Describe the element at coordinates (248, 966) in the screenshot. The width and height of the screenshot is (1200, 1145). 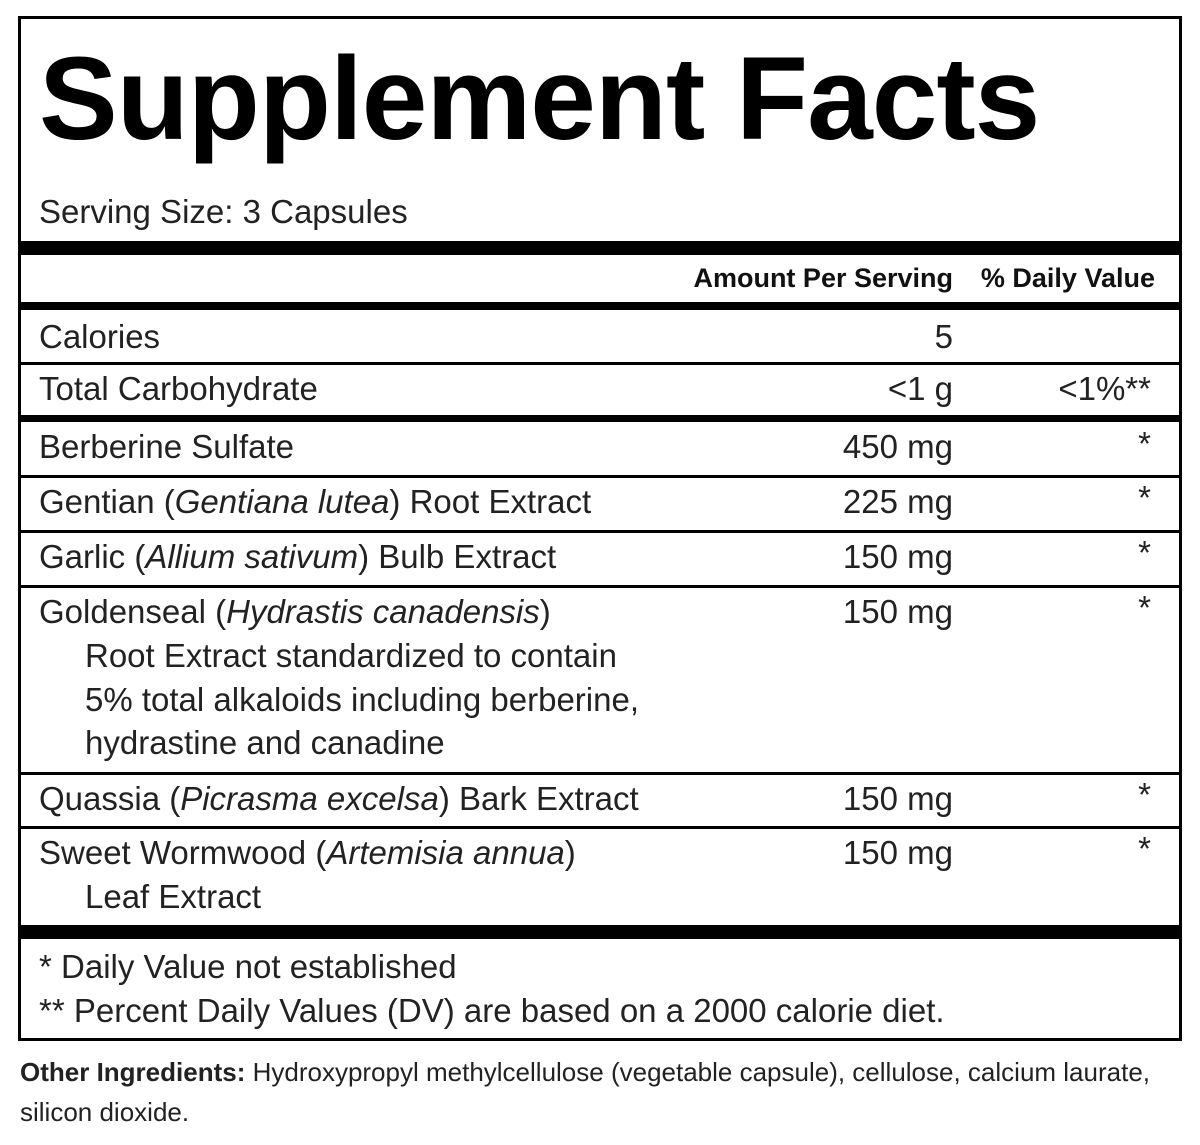
I see `footnote-dv-not-established: * Daily Value not established` at that location.